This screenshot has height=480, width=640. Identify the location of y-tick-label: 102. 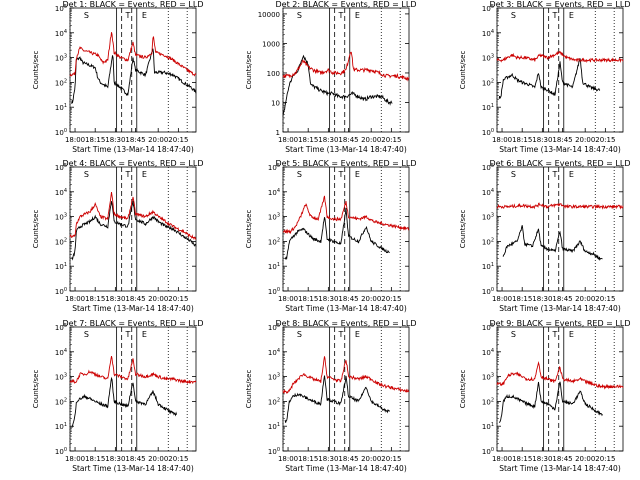
(488, 241).